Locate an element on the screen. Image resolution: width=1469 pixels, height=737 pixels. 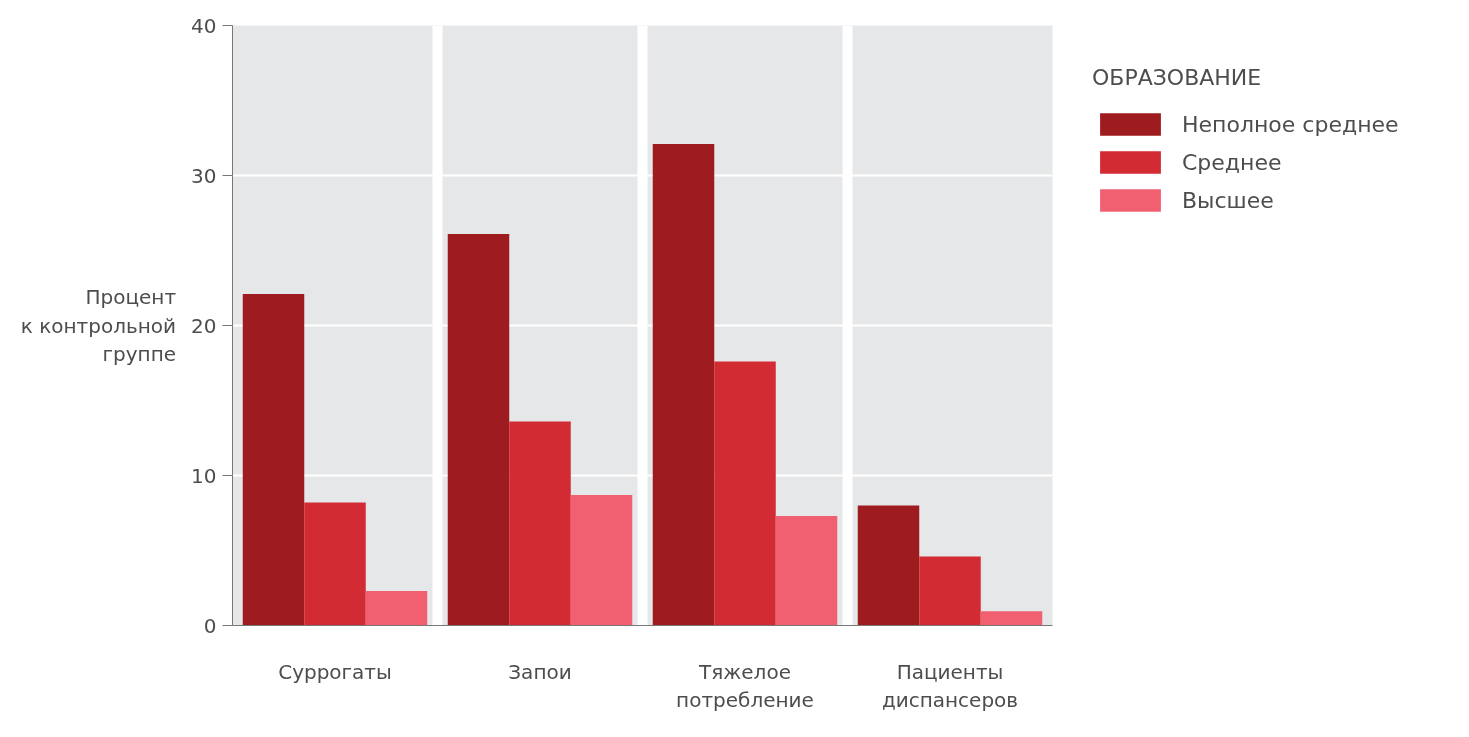
x-tick-label: Пациенты диспансеров is located at coordinates (950, 686).